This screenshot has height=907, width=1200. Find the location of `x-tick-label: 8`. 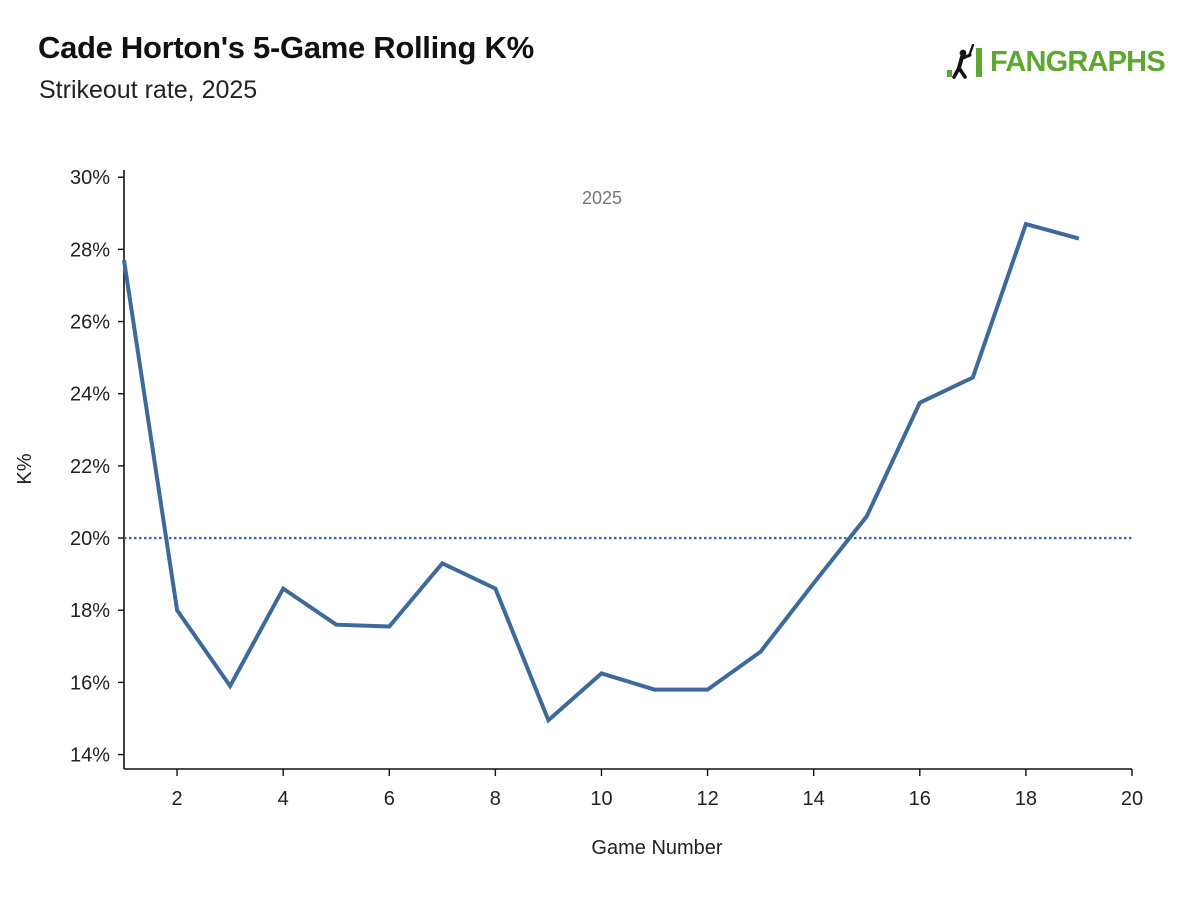

x-tick-label: 8 is located at coordinates (495, 799).